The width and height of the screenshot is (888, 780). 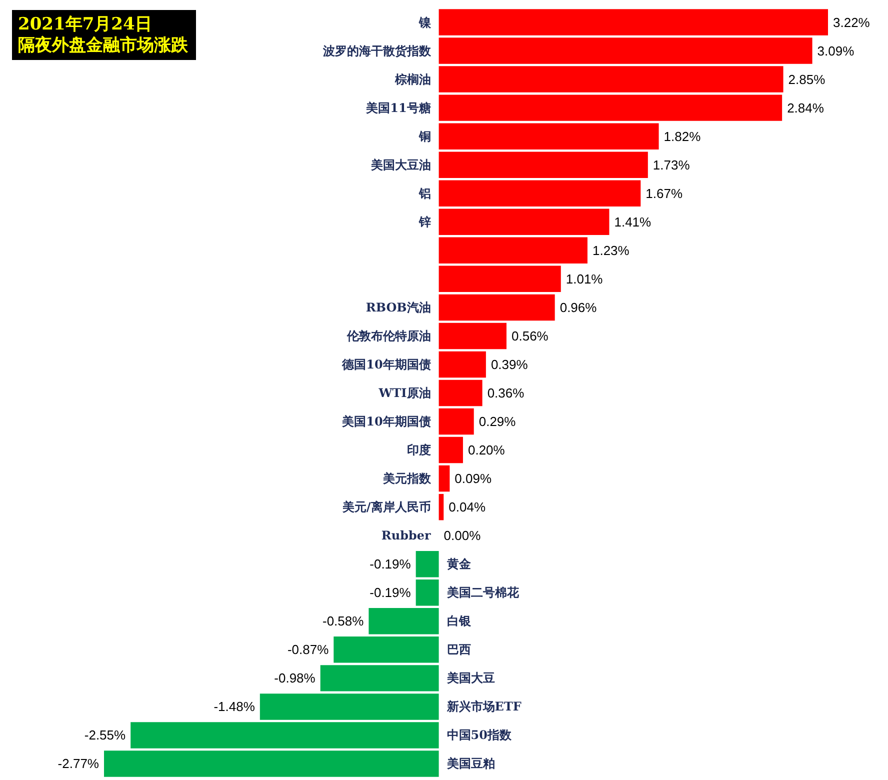 What do you see at coordinates (506, 393) in the screenshot?
I see `data-label: 0.36%` at bounding box center [506, 393].